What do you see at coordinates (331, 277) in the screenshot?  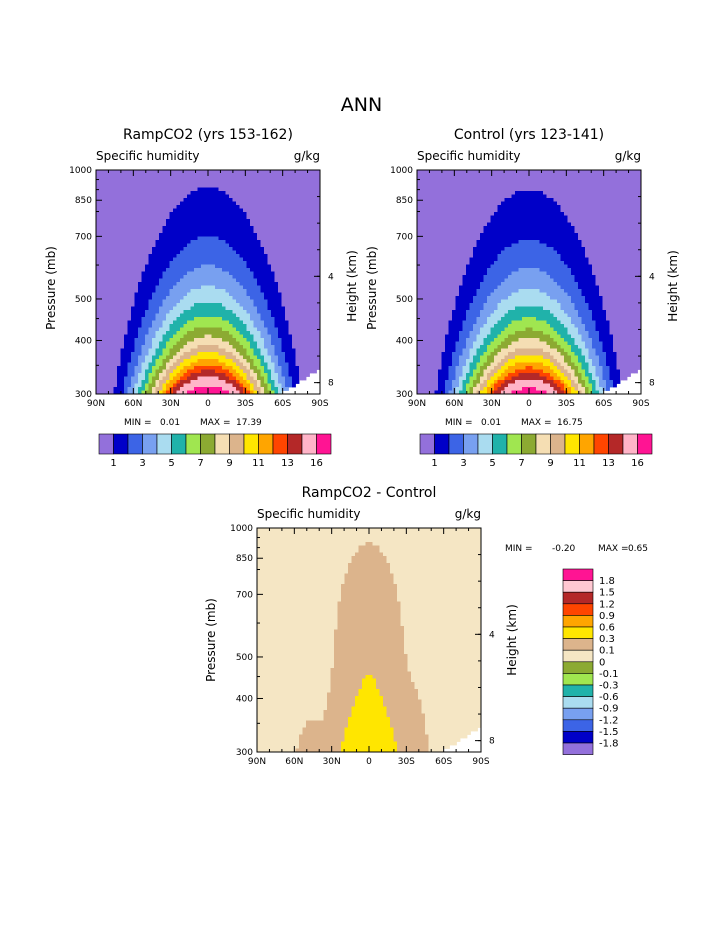 I see `y2-tick-label: 4` at bounding box center [331, 277].